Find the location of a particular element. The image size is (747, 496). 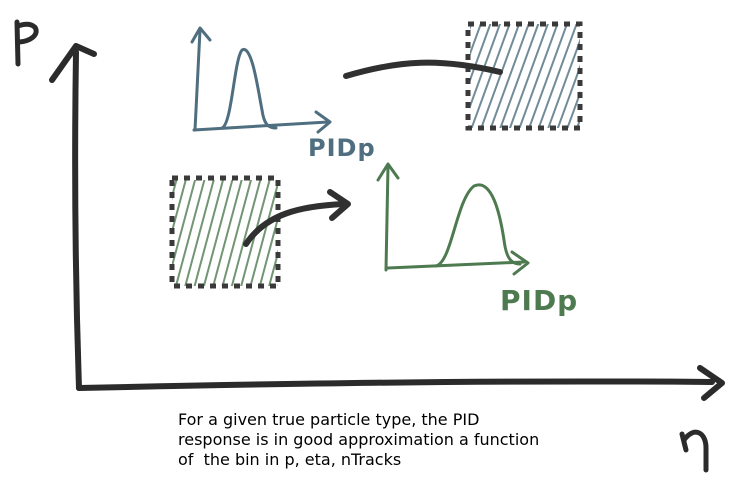

y-axis-arrowhead is located at coordinates (73, 63).